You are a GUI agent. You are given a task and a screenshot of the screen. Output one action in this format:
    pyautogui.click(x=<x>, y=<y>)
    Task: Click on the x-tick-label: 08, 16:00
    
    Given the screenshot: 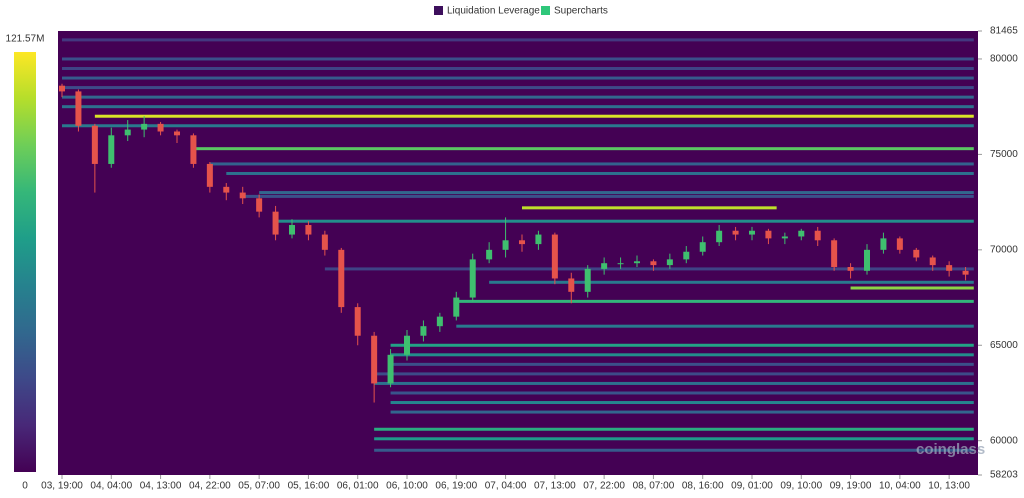 What is the action you would take?
    pyautogui.click(x=703, y=486)
    